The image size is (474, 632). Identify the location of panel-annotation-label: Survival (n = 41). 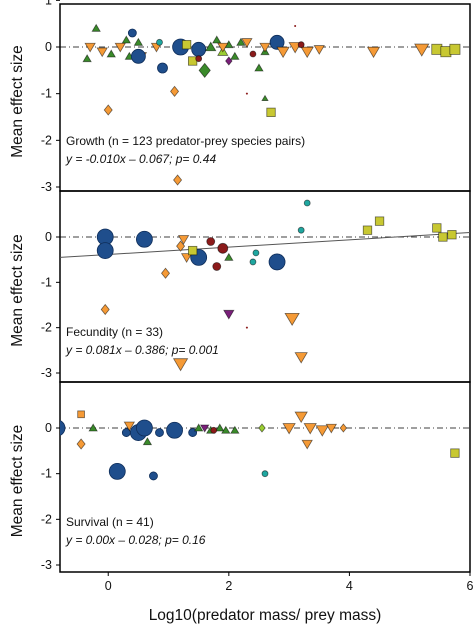
(110, 522).